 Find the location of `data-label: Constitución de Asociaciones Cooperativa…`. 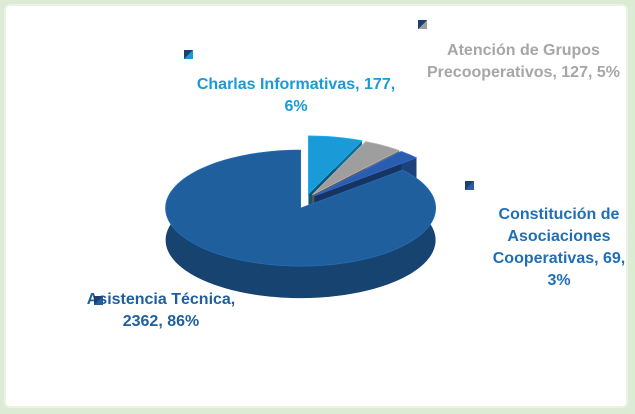

data-label: Constitución de Asociaciones Cooperativa… is located at coordinates (559, 247).